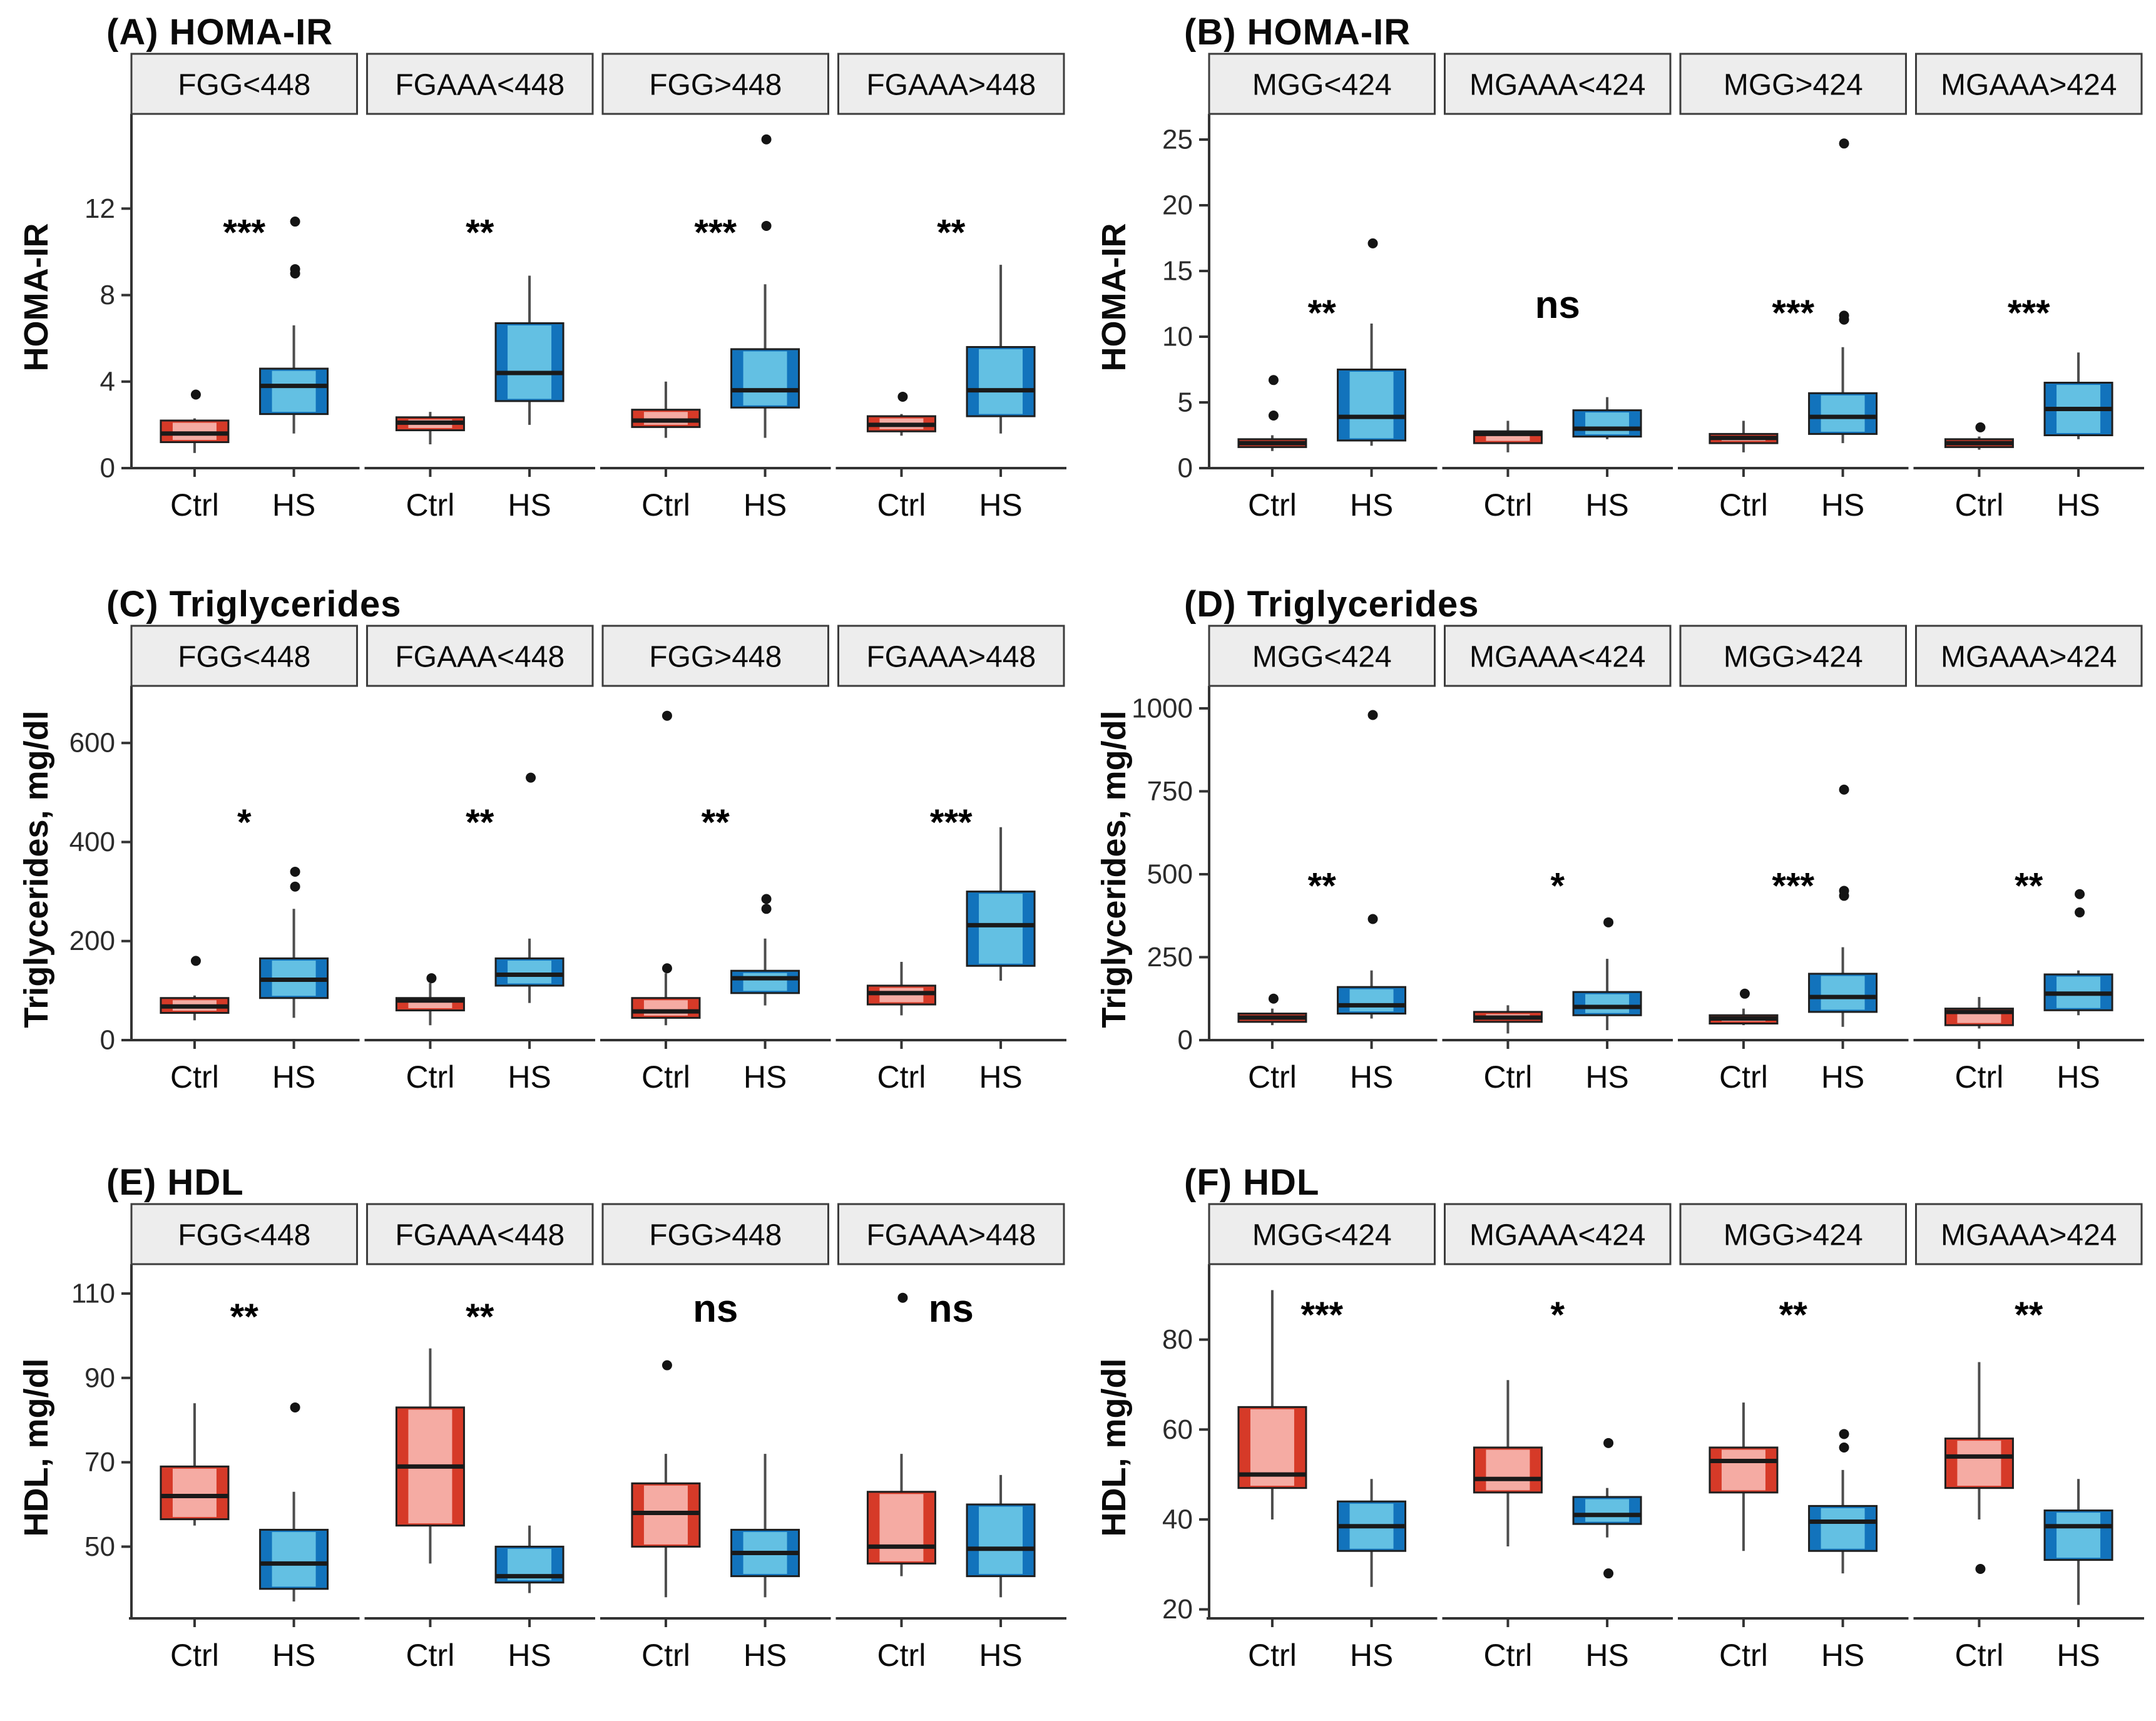 The width and height of the screenshot is (2156, 1721). I want to click on y-tick-label: 200, so click(92, 941).